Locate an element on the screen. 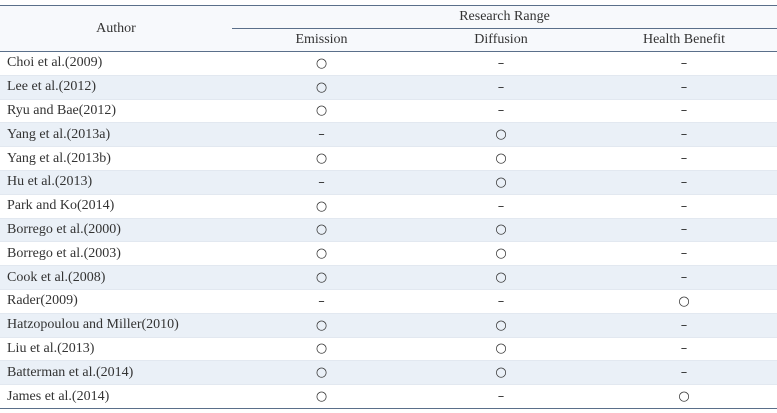  table-row: Hu et al.(2013) – ○ – is located at coordinates (388, 182).